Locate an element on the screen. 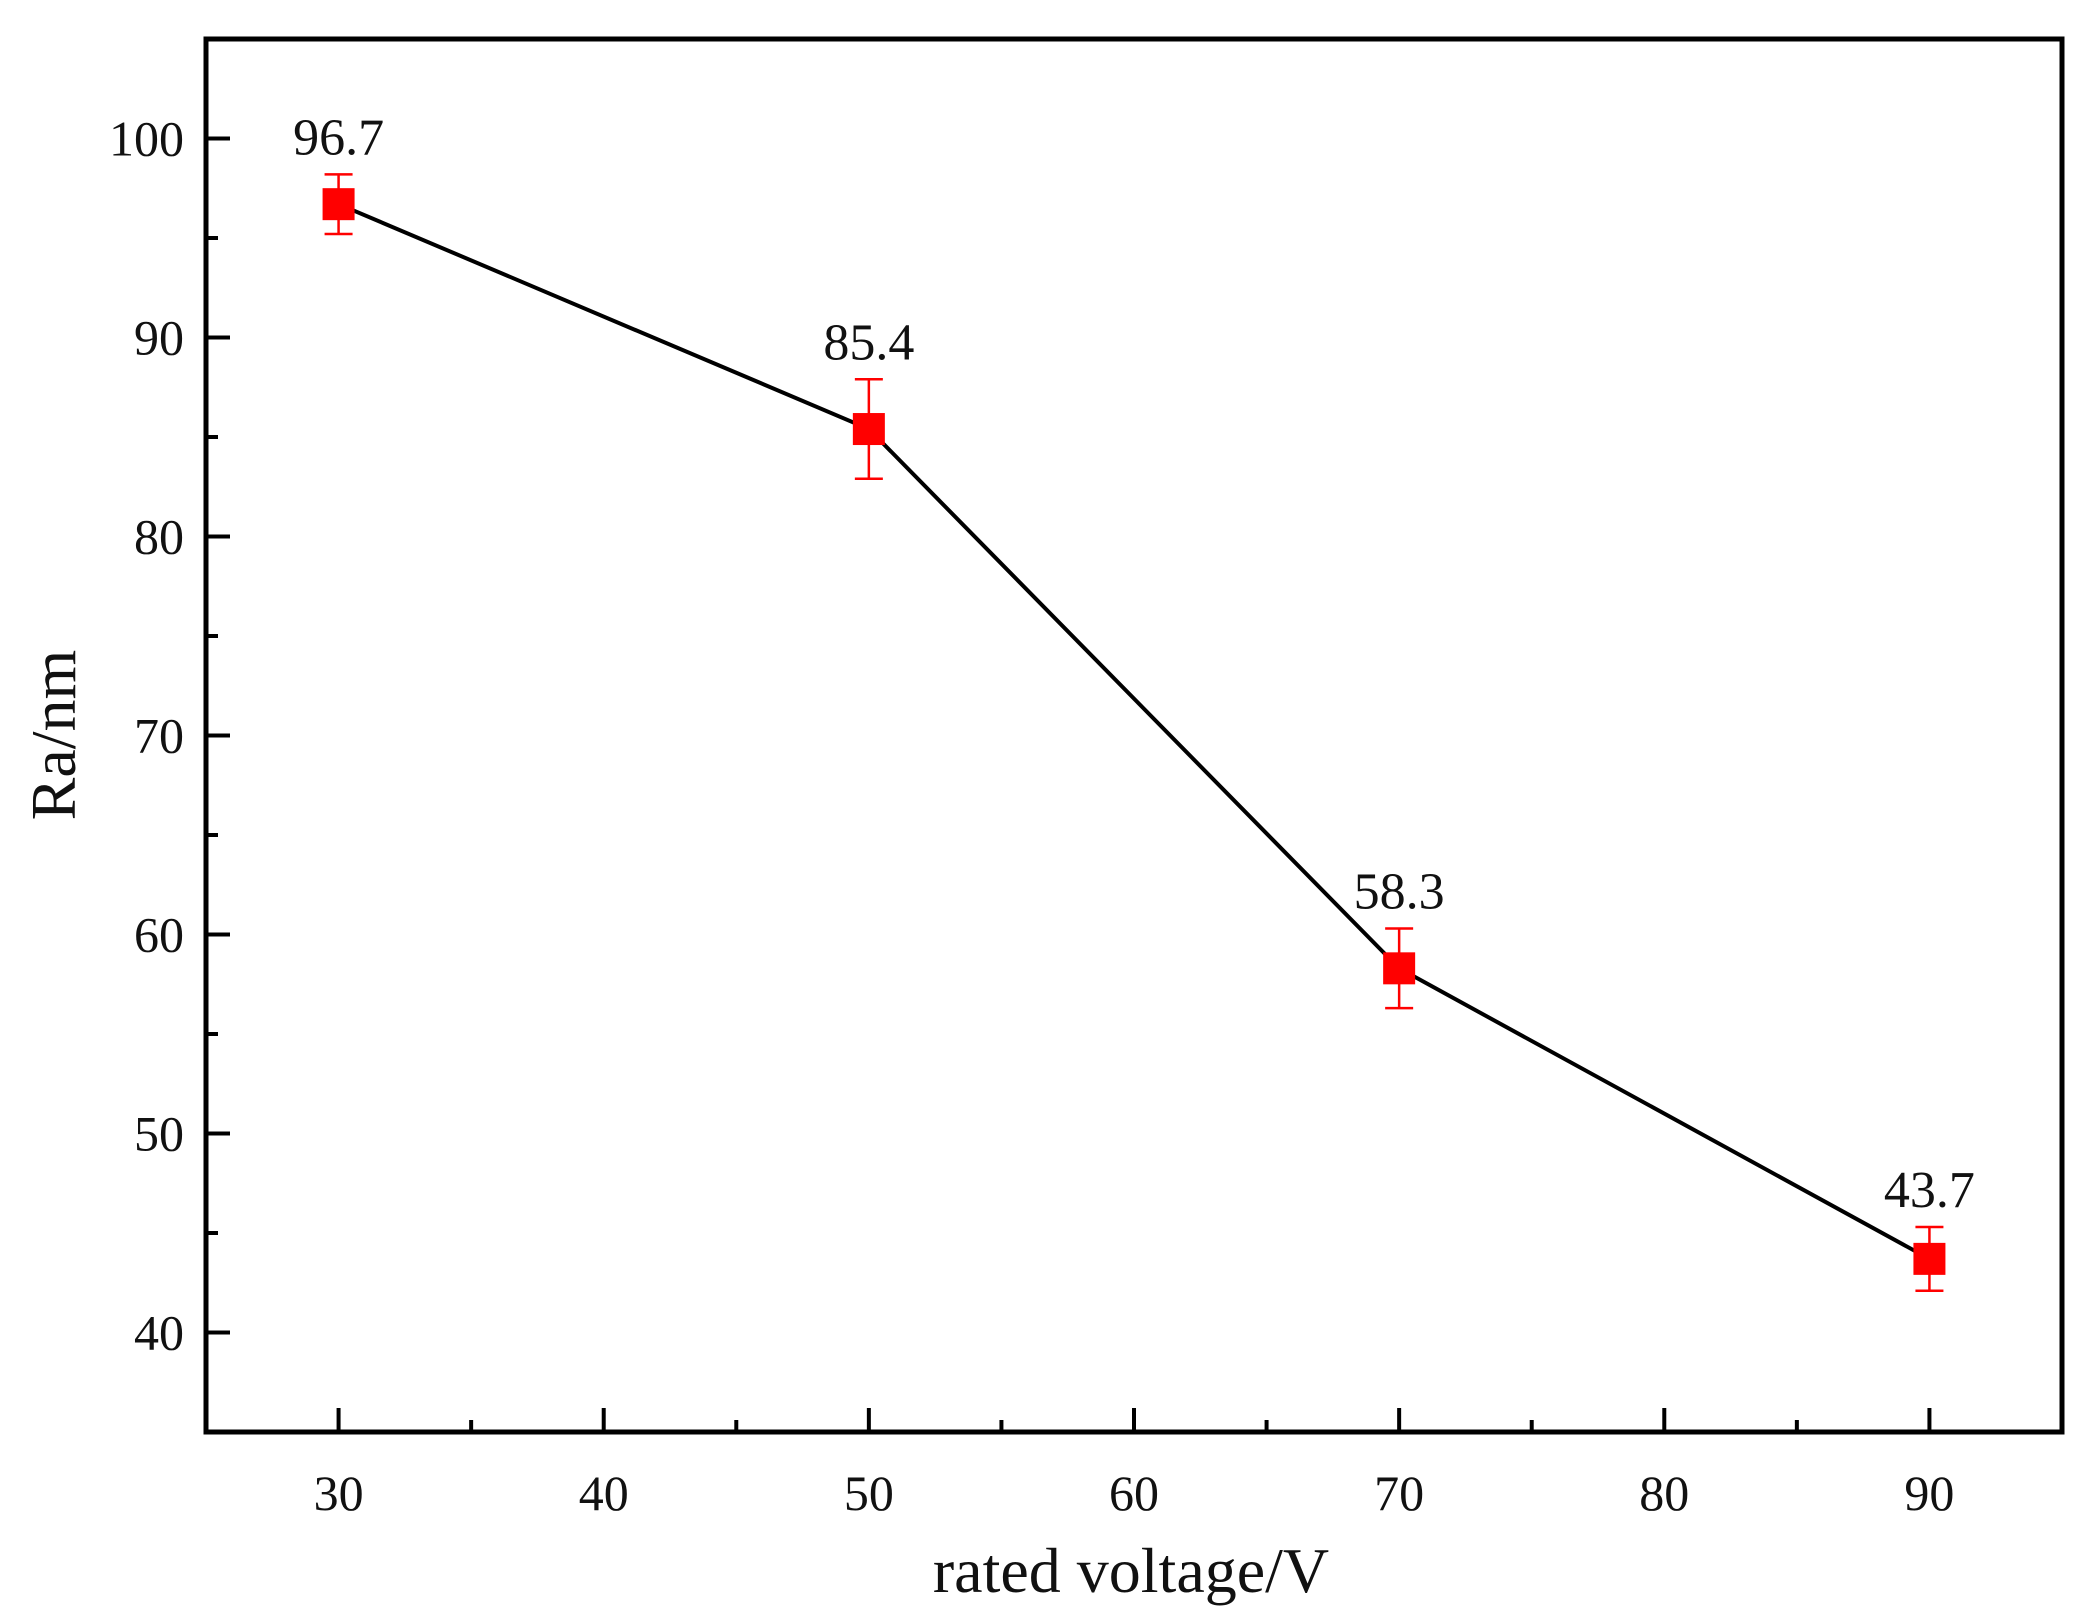  y-tick-label: 40 is located at coordinates (159, 1333).